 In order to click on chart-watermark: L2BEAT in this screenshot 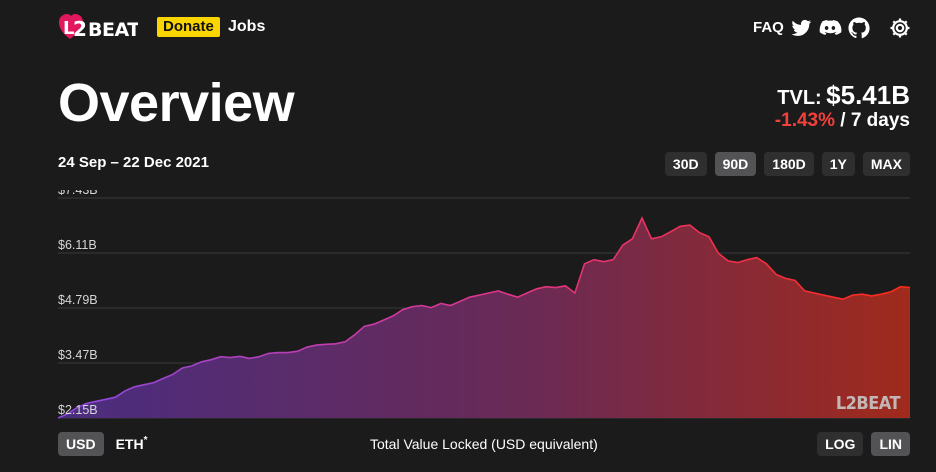, I will do `click(868, 403)`.